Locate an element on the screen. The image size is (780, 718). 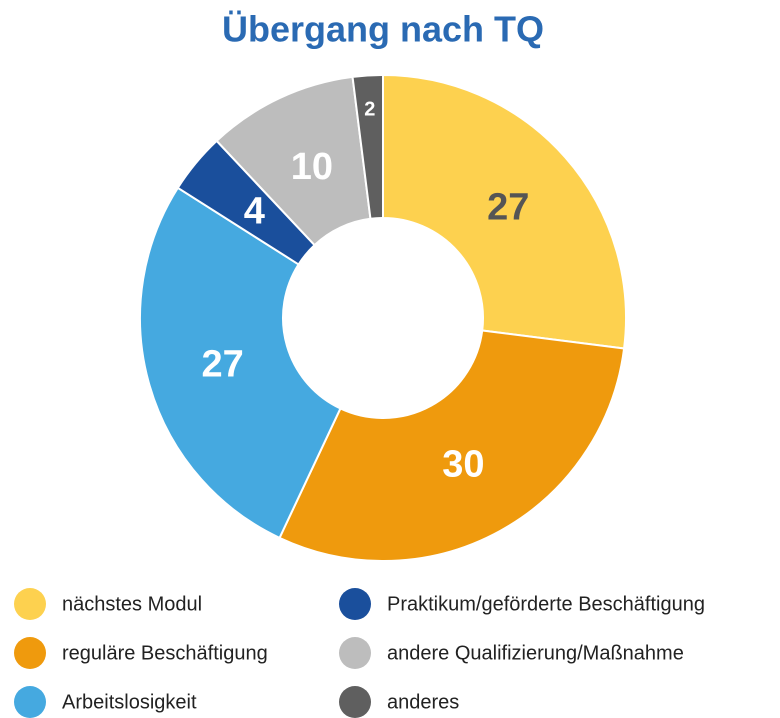
chart-title: Übergang nach TQ is located at coordinates (383, 29).